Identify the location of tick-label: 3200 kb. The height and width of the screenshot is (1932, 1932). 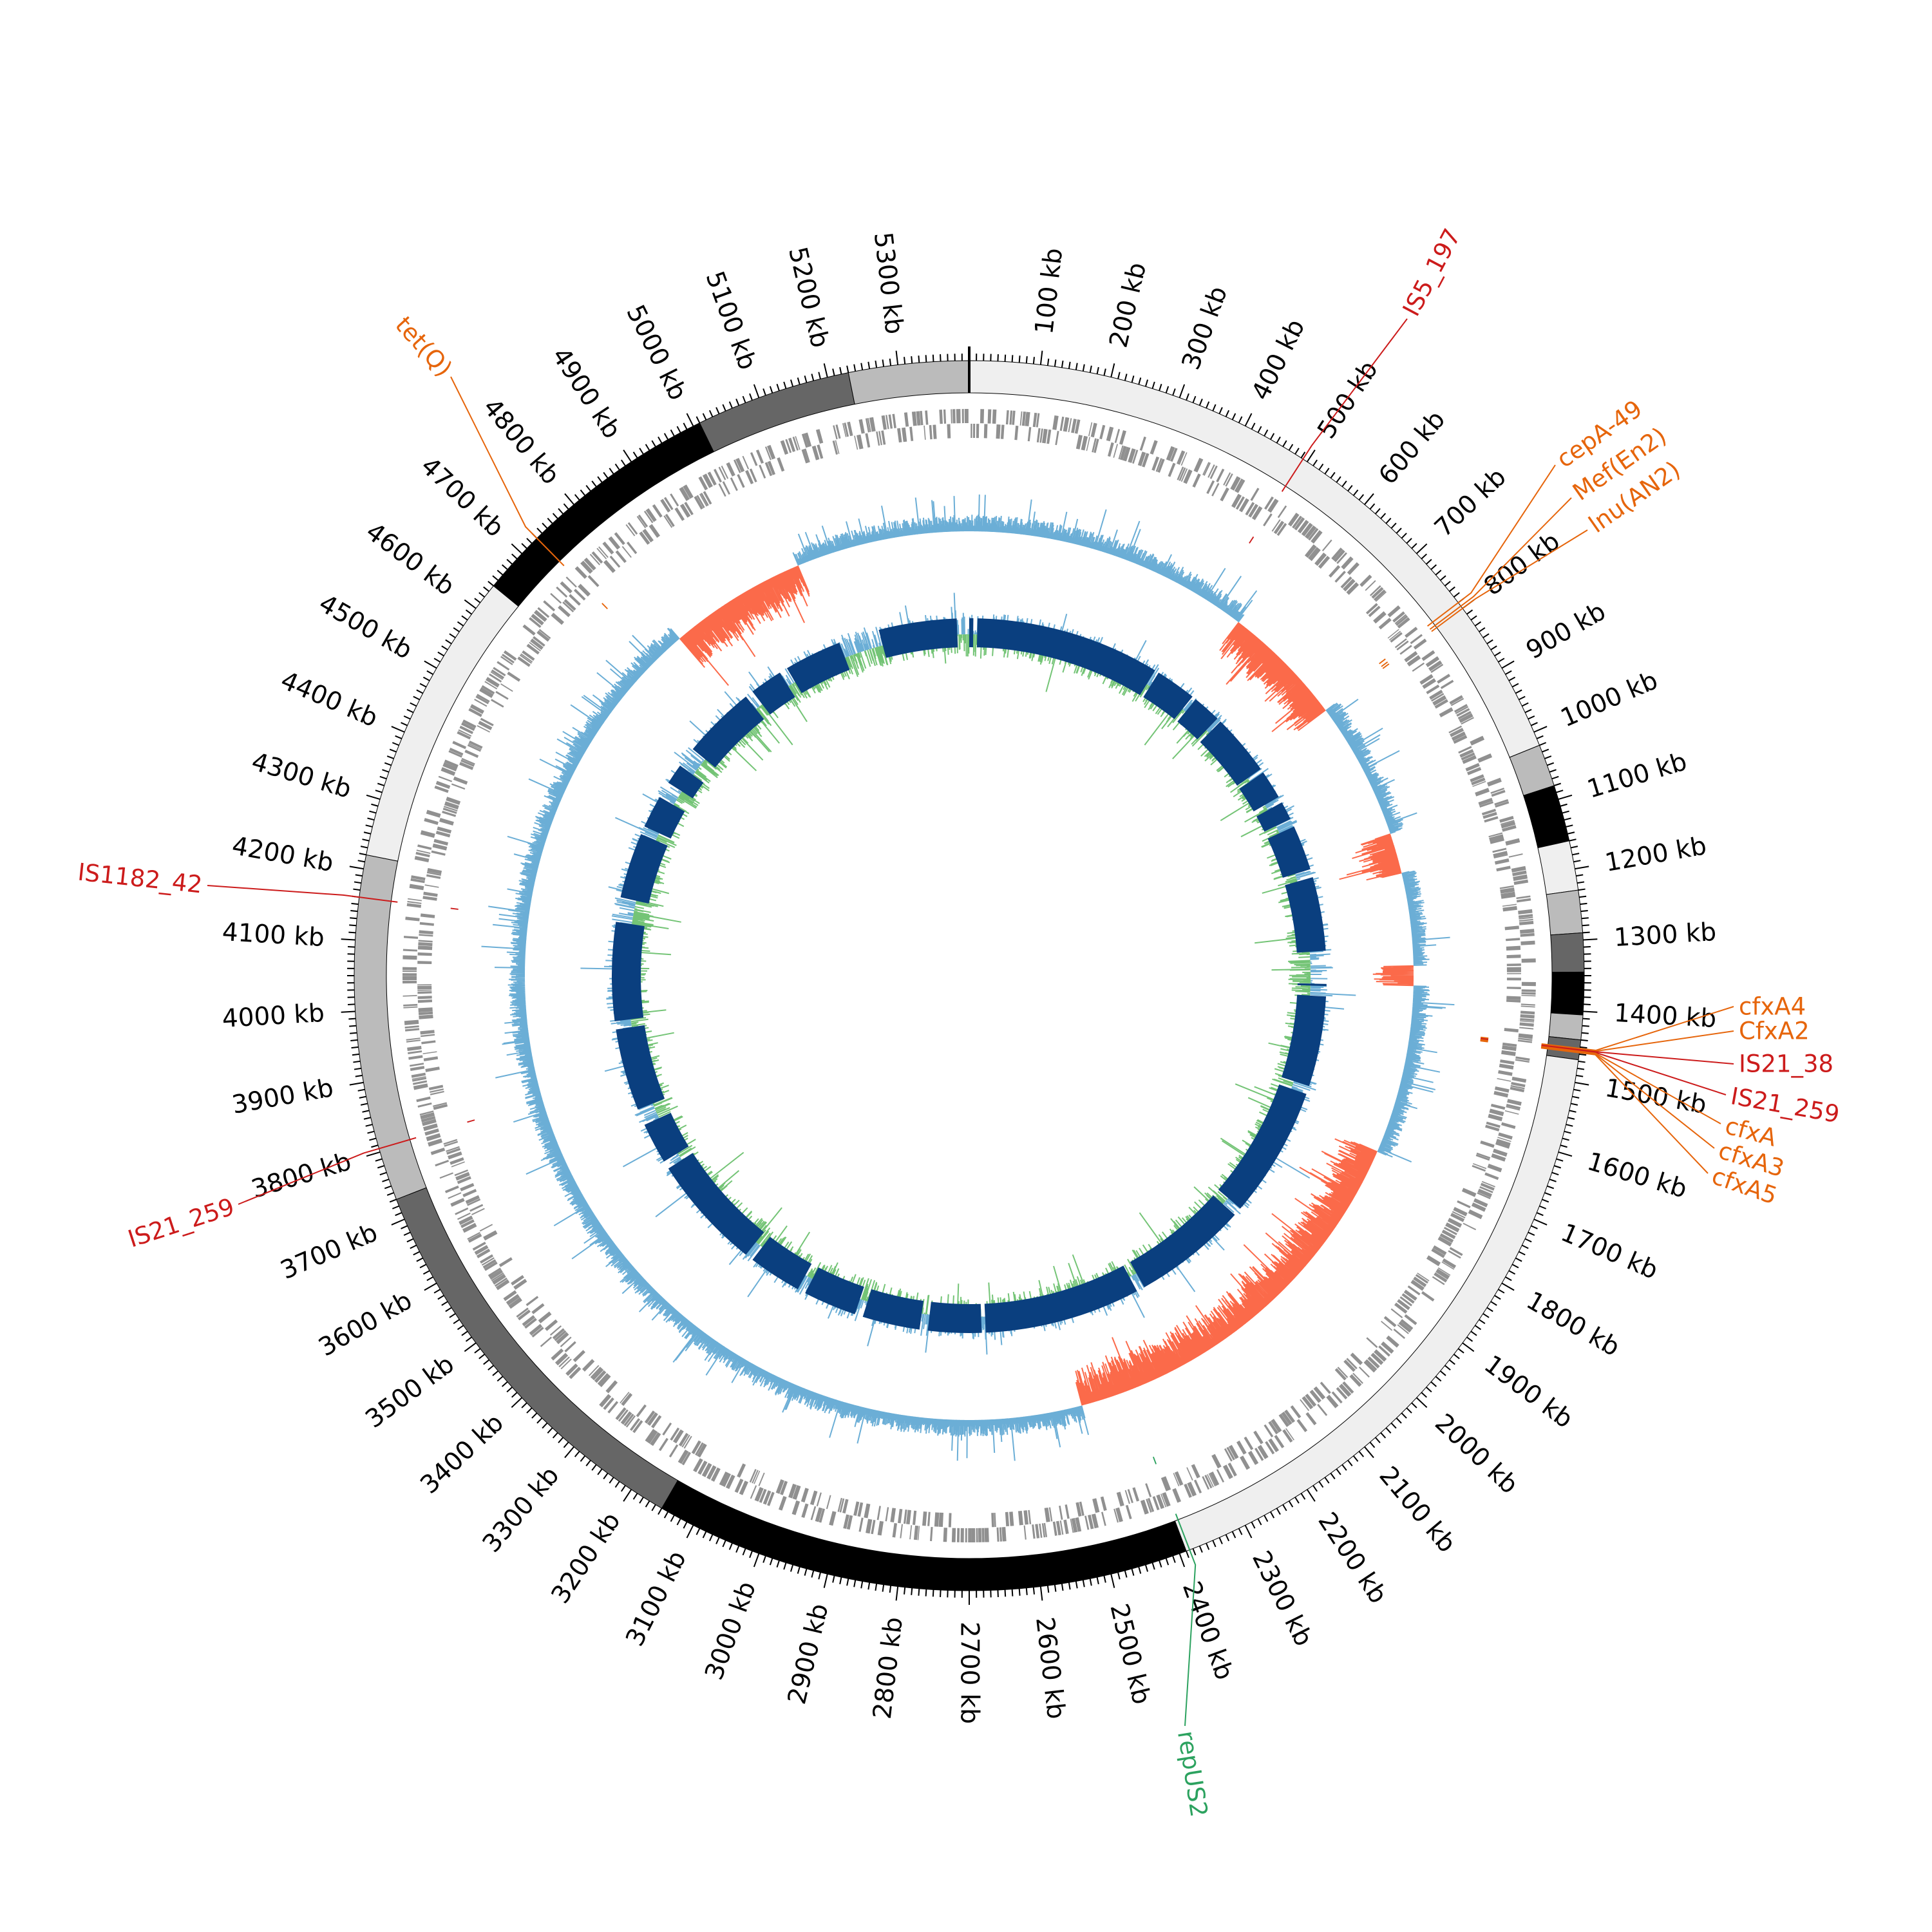
(587, 1558).